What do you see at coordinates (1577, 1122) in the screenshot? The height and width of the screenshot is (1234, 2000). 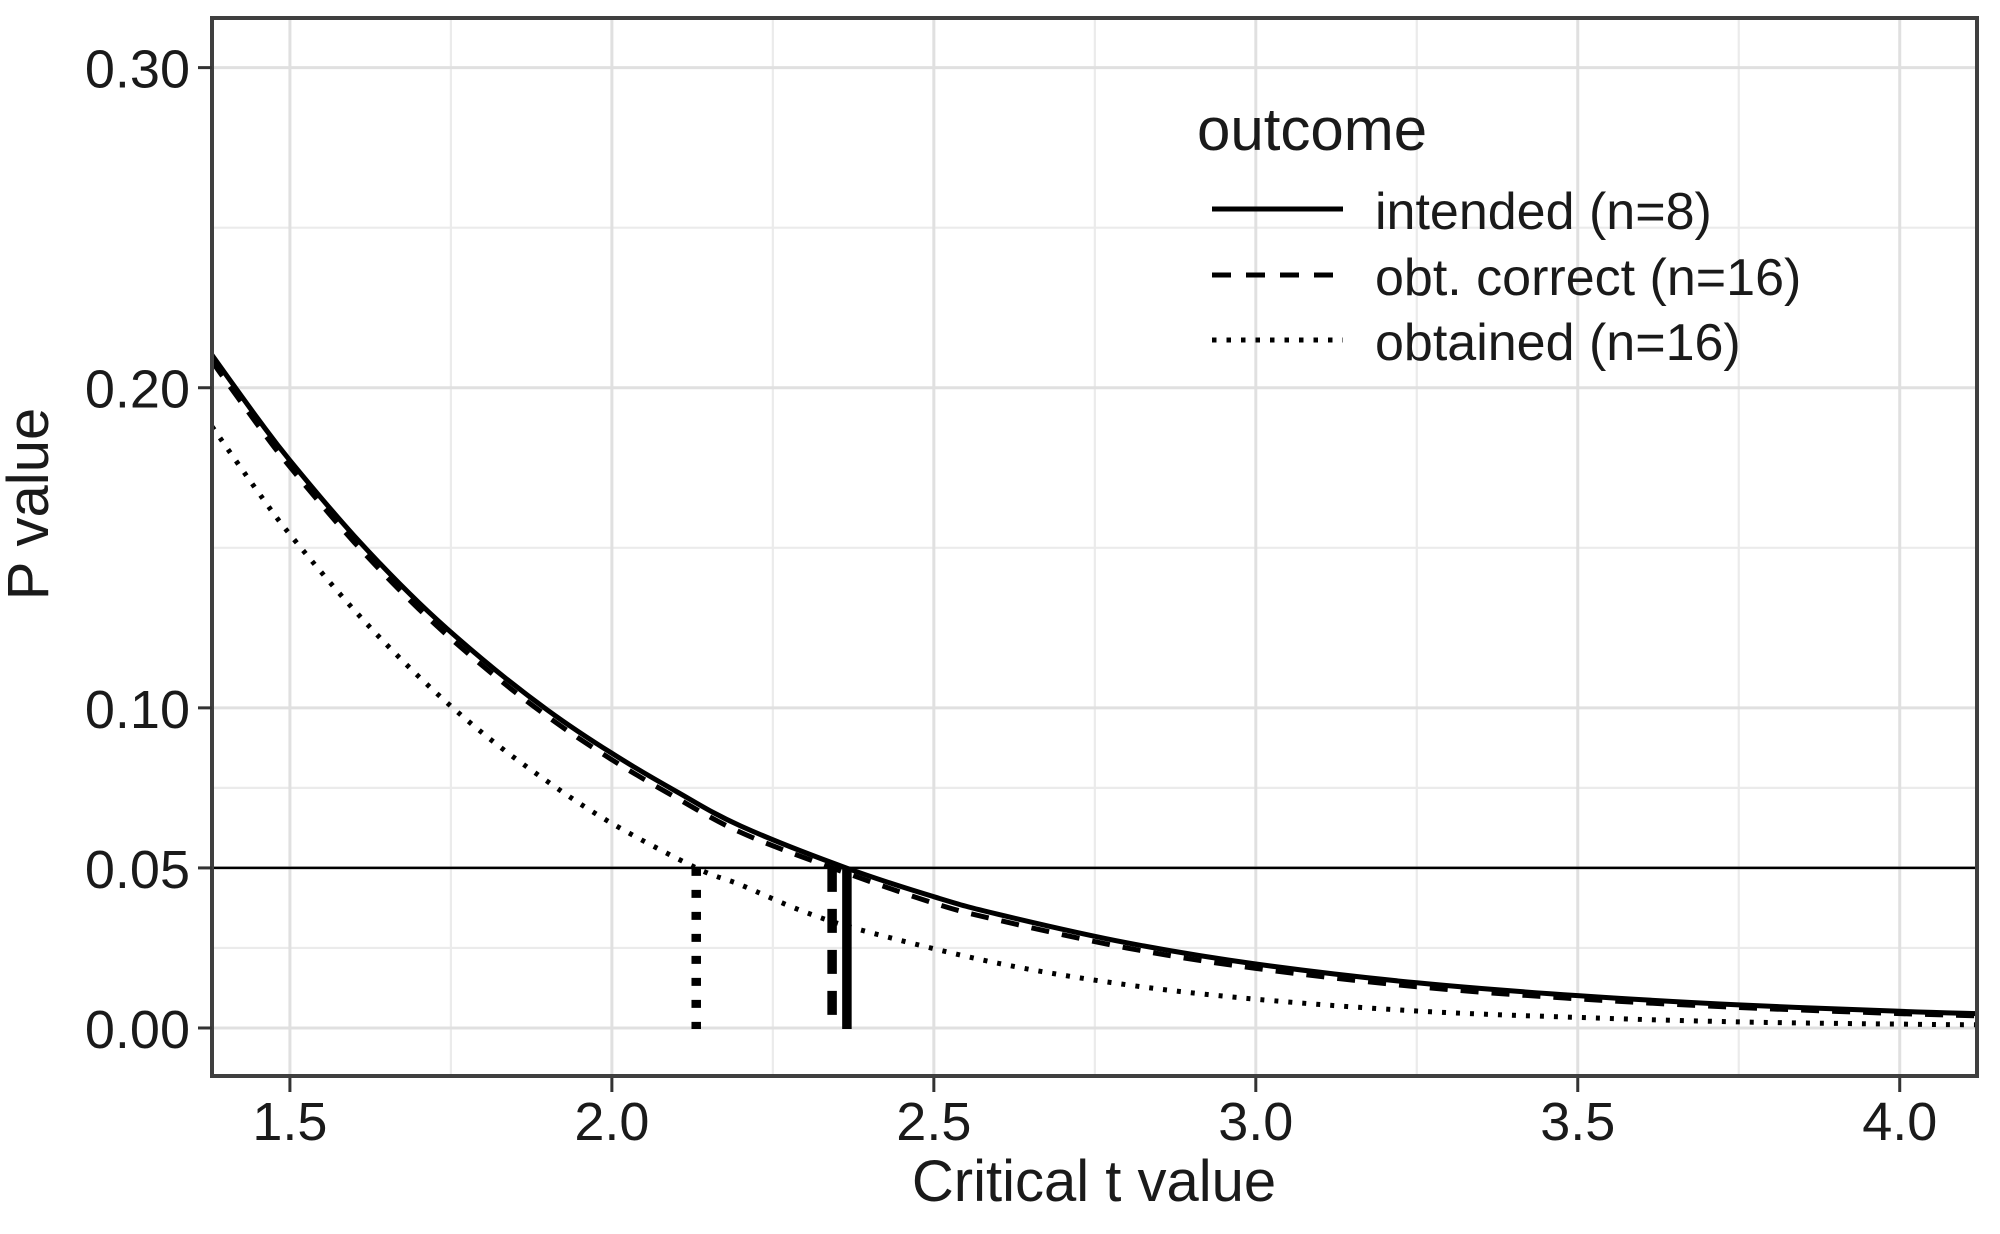 I see `x-tick-label: 3.5` at bounding box center [1577, 1122].